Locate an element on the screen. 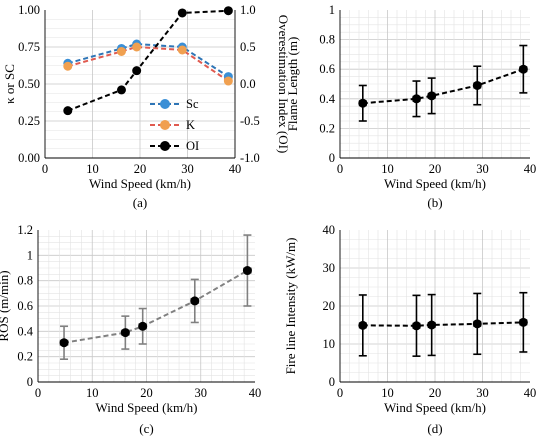 Image resolution: width=550 pixels, height=444 pixels. panel-label: (a) is located at coordinates (140, 202).